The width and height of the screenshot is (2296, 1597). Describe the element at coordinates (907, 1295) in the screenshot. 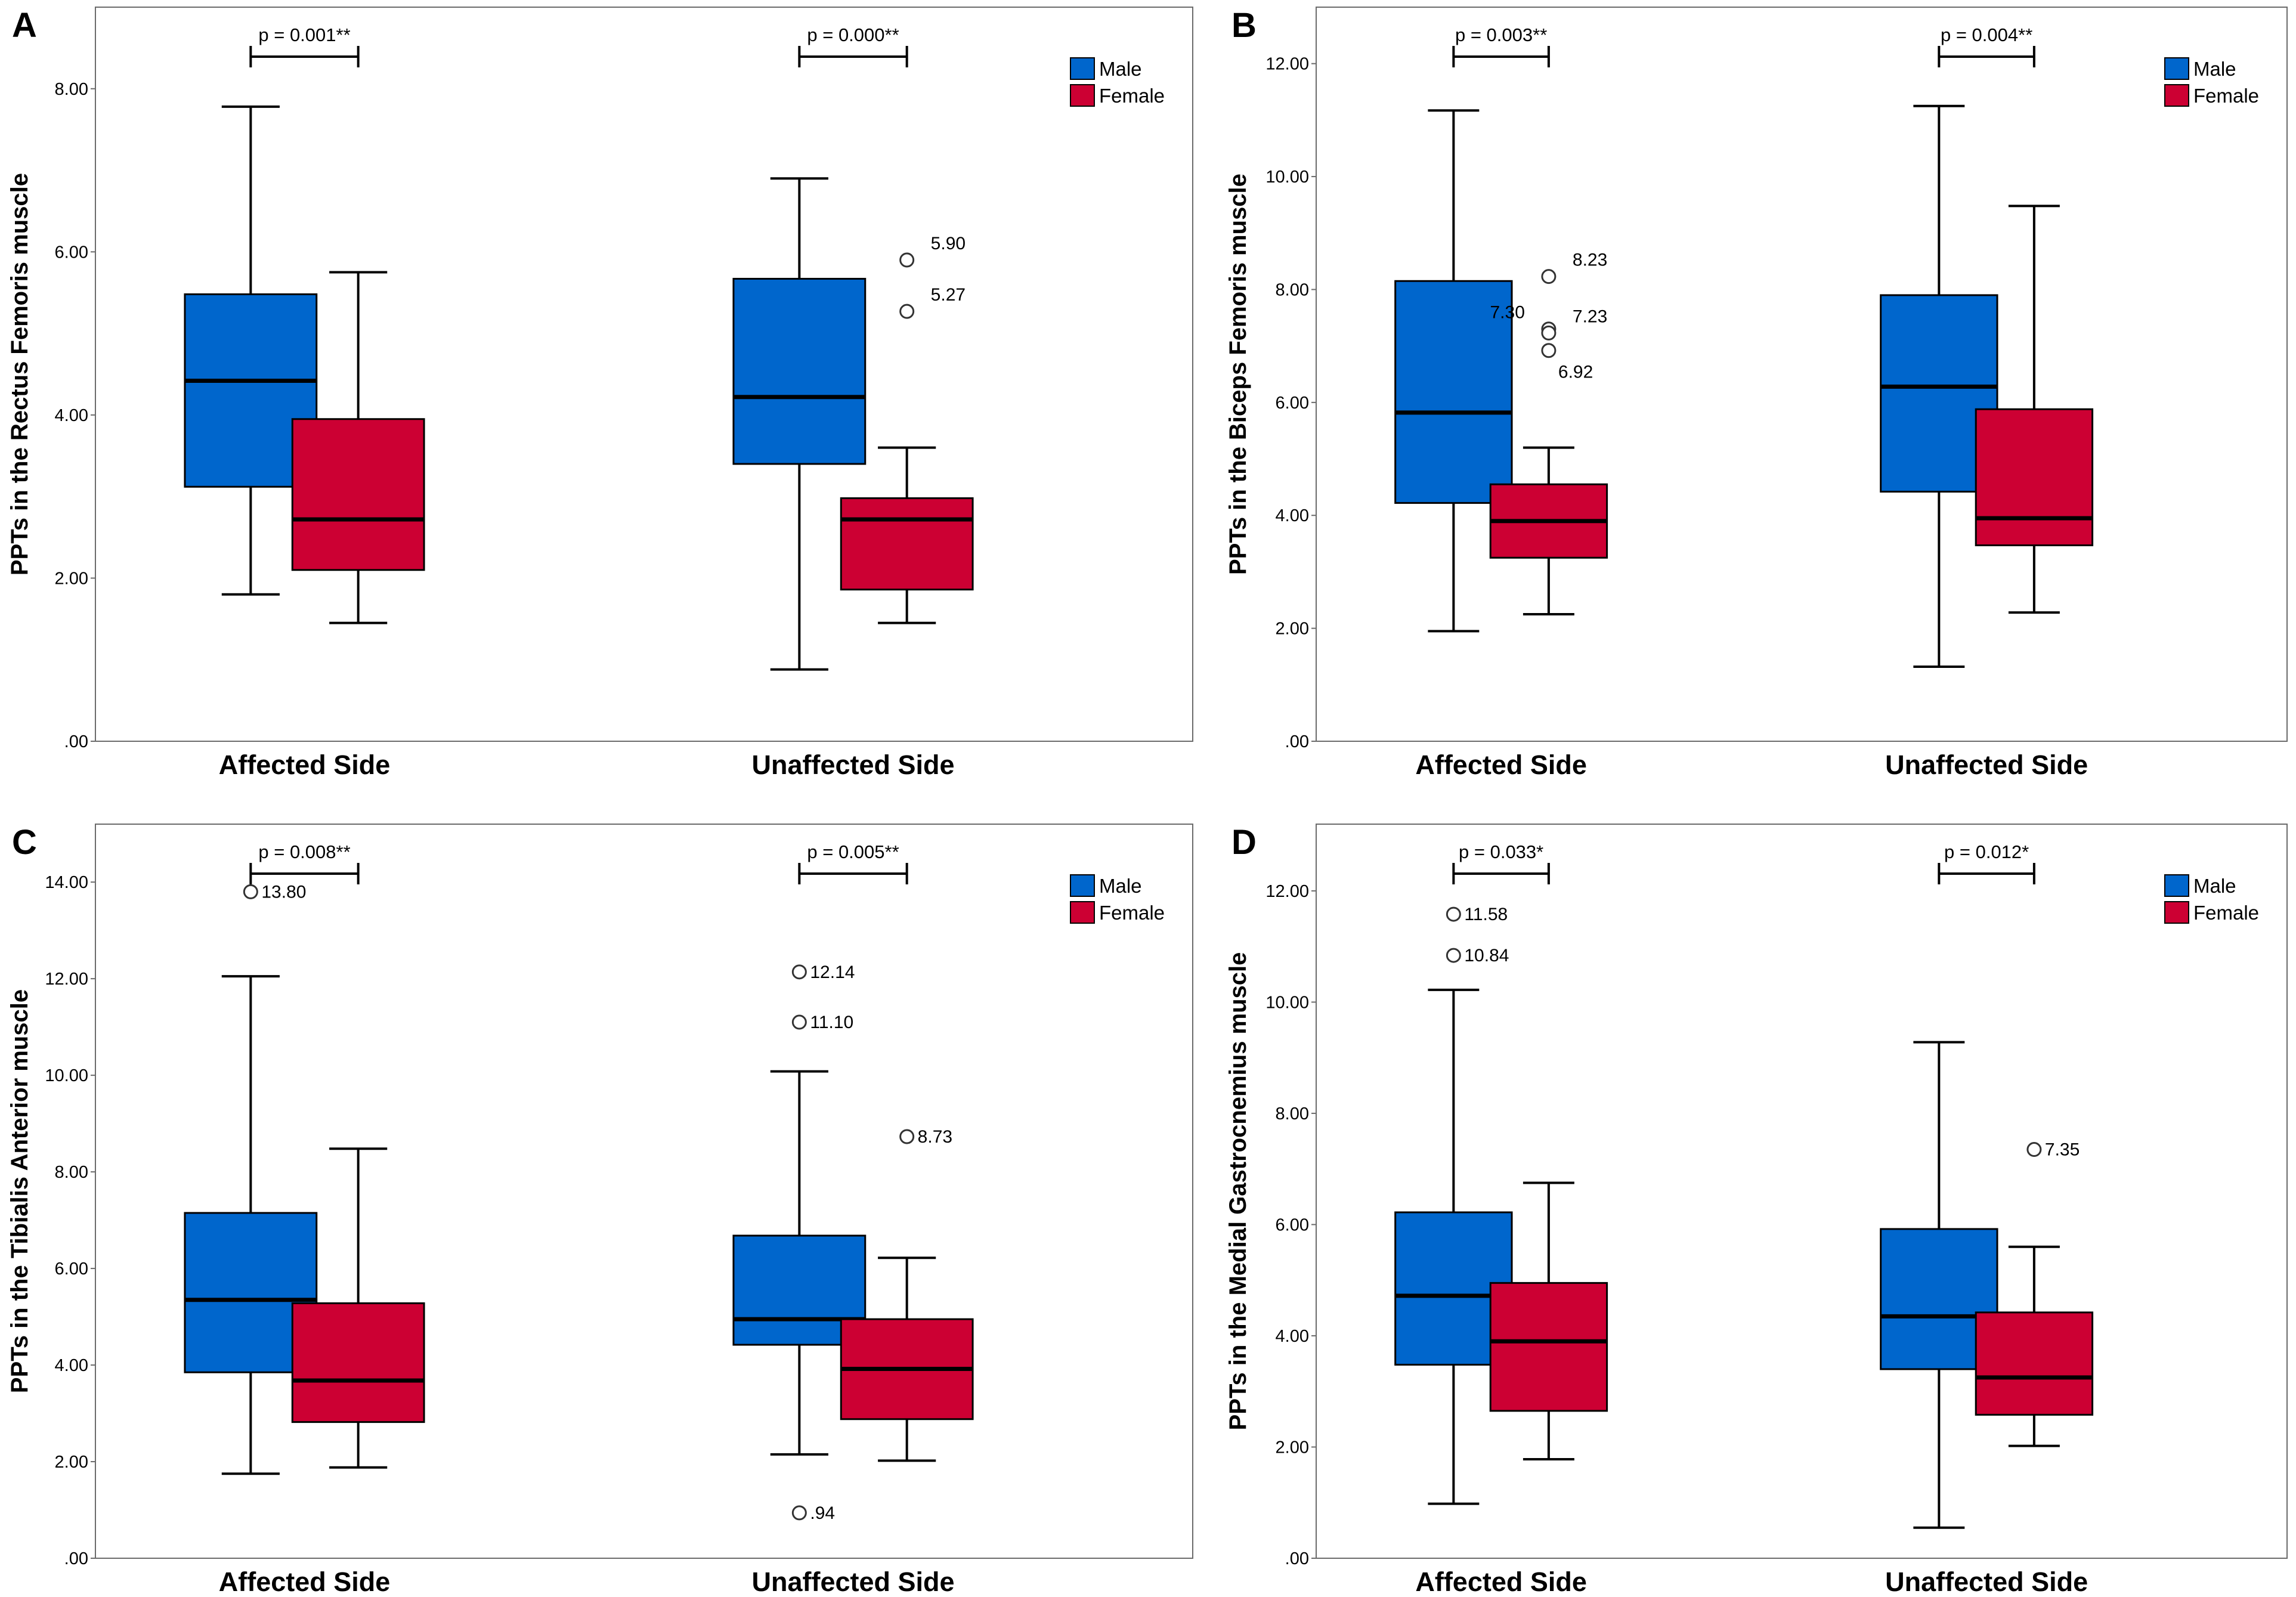

I see `boxplot-female: 8.73` at that location.